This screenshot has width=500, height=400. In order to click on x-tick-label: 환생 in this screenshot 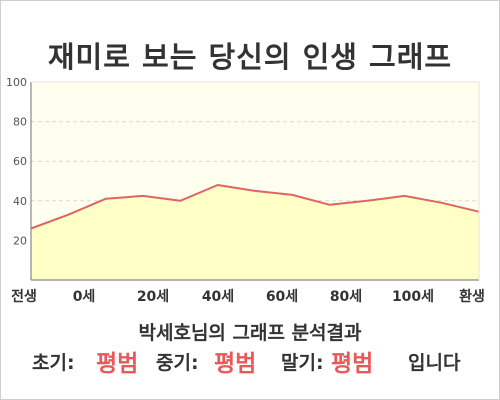, I will do `click(472, 296)`.